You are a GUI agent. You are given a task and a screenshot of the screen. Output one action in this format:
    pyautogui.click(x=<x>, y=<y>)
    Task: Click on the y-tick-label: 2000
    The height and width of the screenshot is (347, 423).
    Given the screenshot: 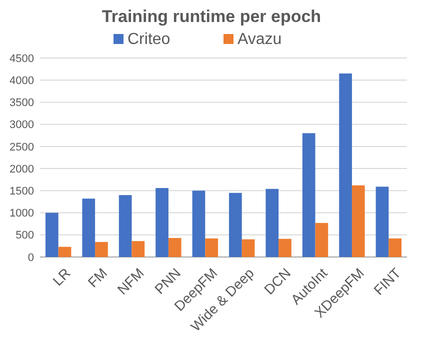 What is the action you would take?
    pyautogui.click(x=22, y=169)
    